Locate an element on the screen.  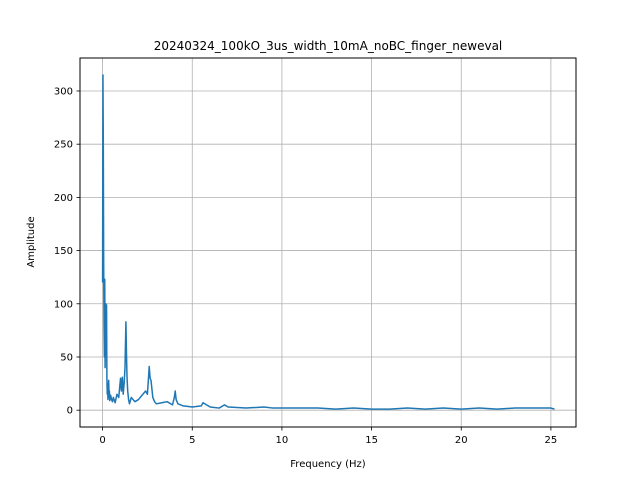
y-tick-label: 150 is located at coordinates (63, 251).